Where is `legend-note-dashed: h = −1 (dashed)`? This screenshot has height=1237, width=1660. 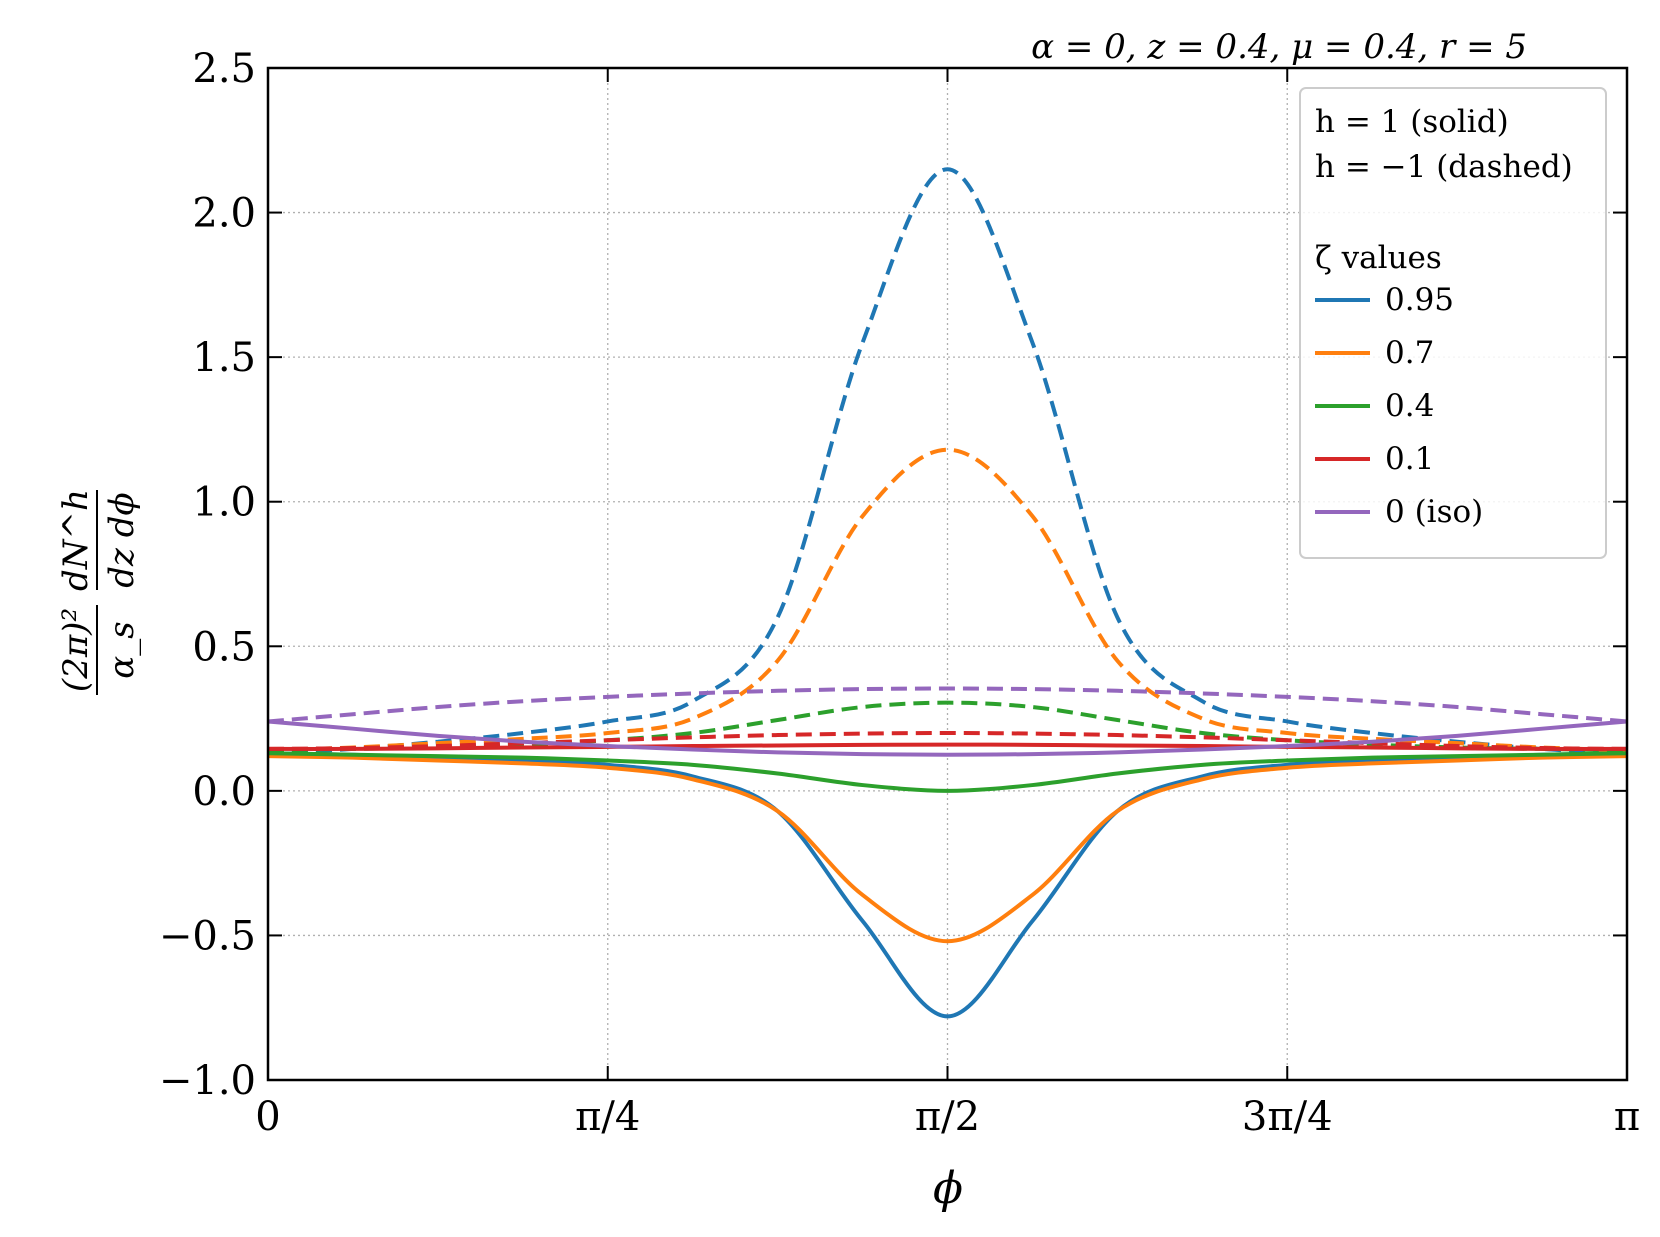 legend-note-dashed: h = −1 (dashed) is located at coordinates (1444, 167).